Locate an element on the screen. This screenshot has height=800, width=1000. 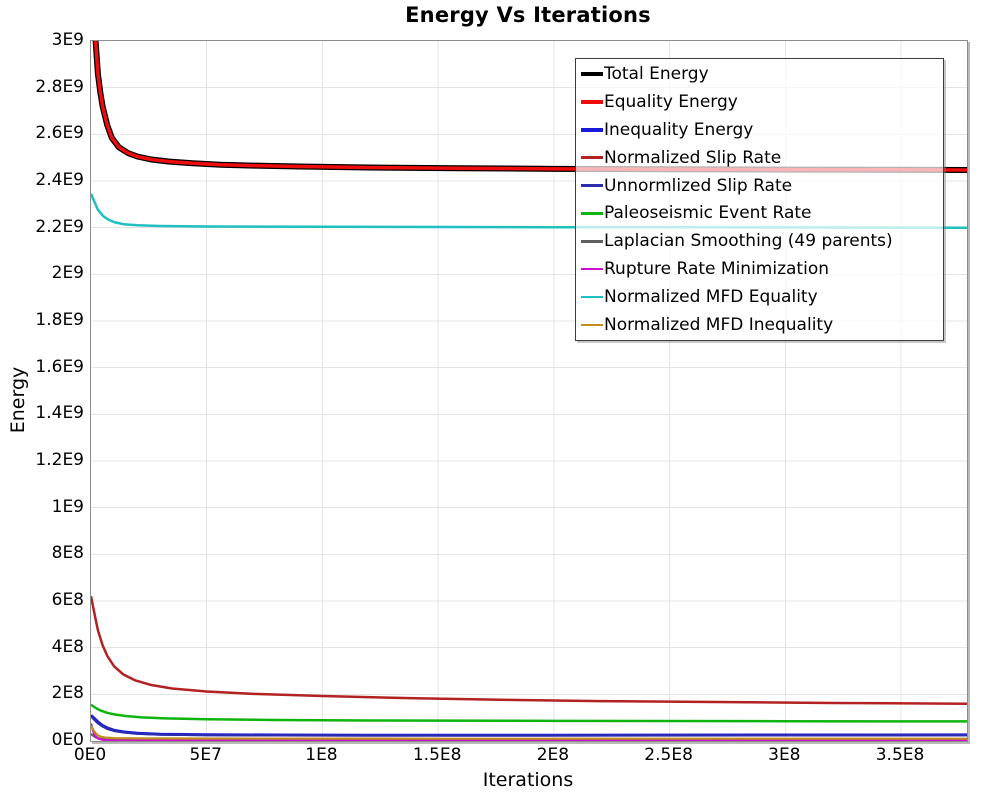
y-tick-label: 4E8 is located at coordinates (67, 646).